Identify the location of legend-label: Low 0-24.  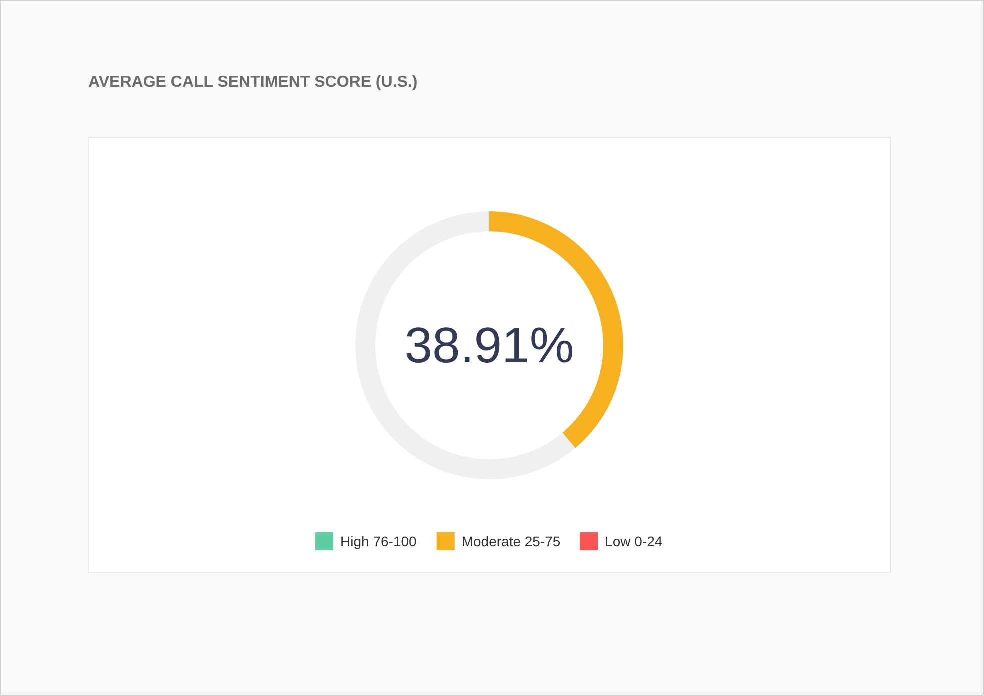
(634, 542).